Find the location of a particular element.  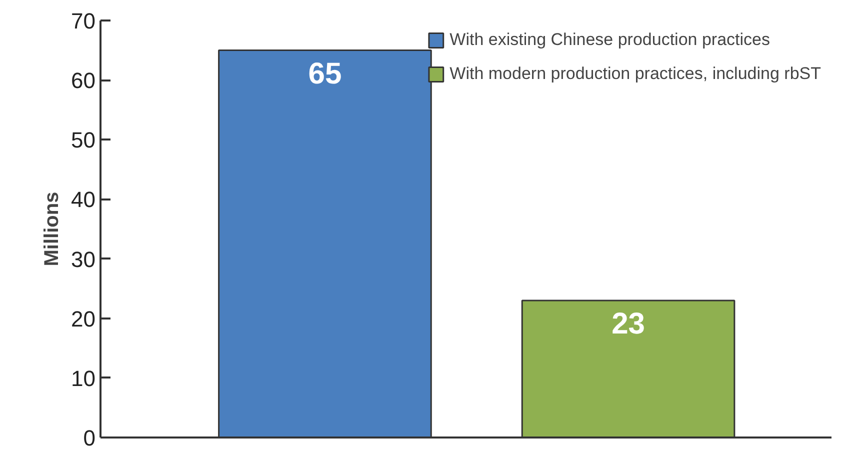

y-tick-label: 40 is located at coordinates (83, 199).